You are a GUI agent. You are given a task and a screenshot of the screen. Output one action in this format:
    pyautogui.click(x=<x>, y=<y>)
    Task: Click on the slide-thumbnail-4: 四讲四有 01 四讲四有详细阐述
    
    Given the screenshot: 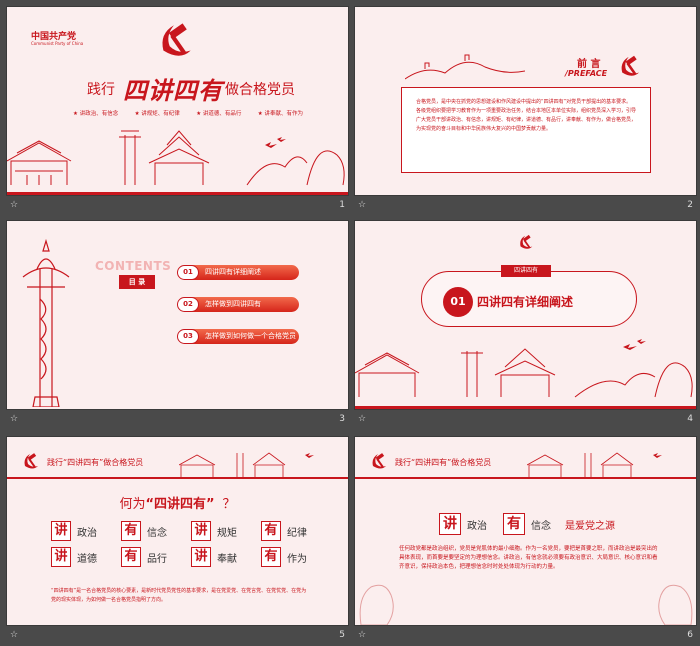 What is the action you would take?
    pyautogui.click(x=525, y=315)
    